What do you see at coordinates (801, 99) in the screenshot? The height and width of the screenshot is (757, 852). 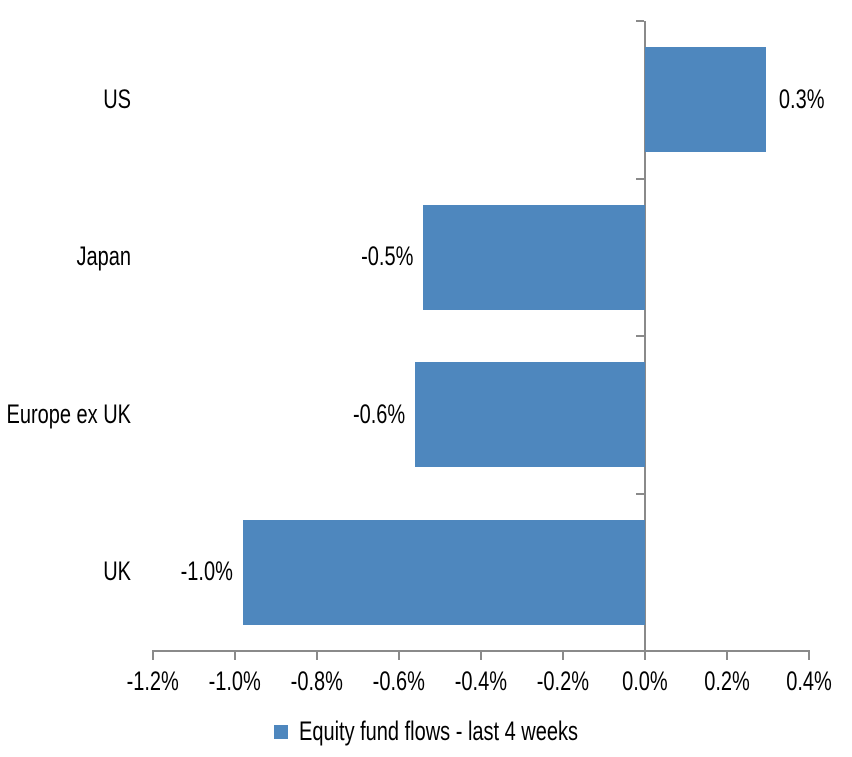 I see `data-label-us: 0.3%` at bounding box center [801, 99].